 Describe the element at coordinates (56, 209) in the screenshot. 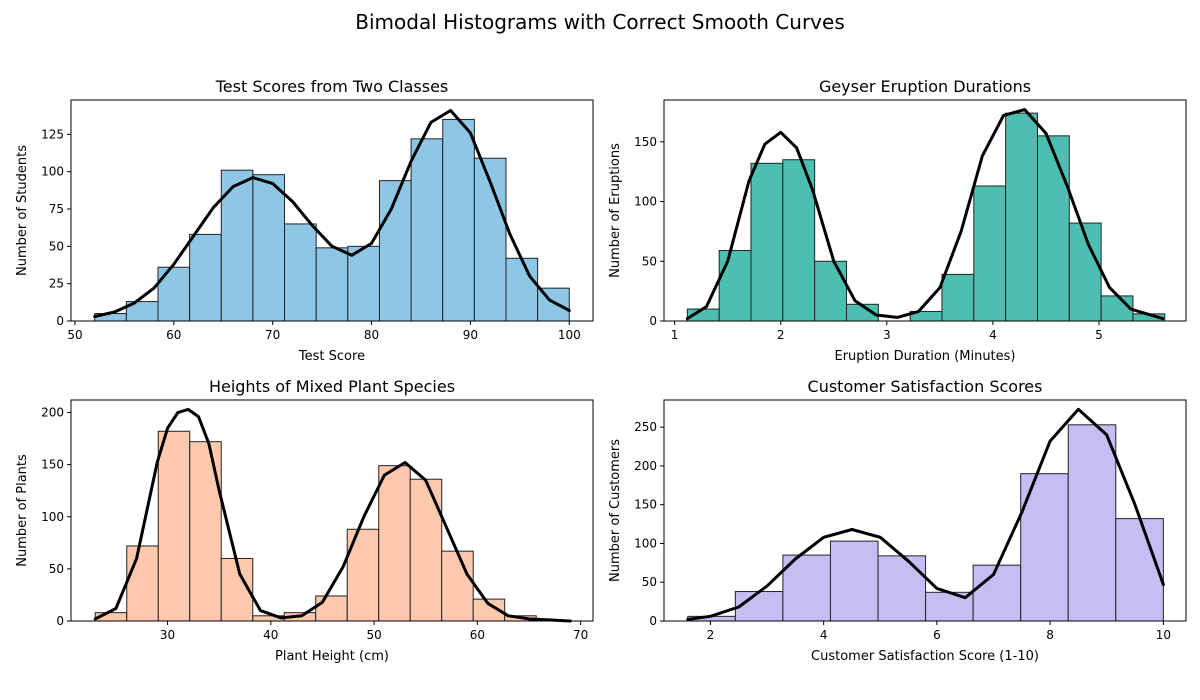

I see `y-tick-label: 75` at that location.